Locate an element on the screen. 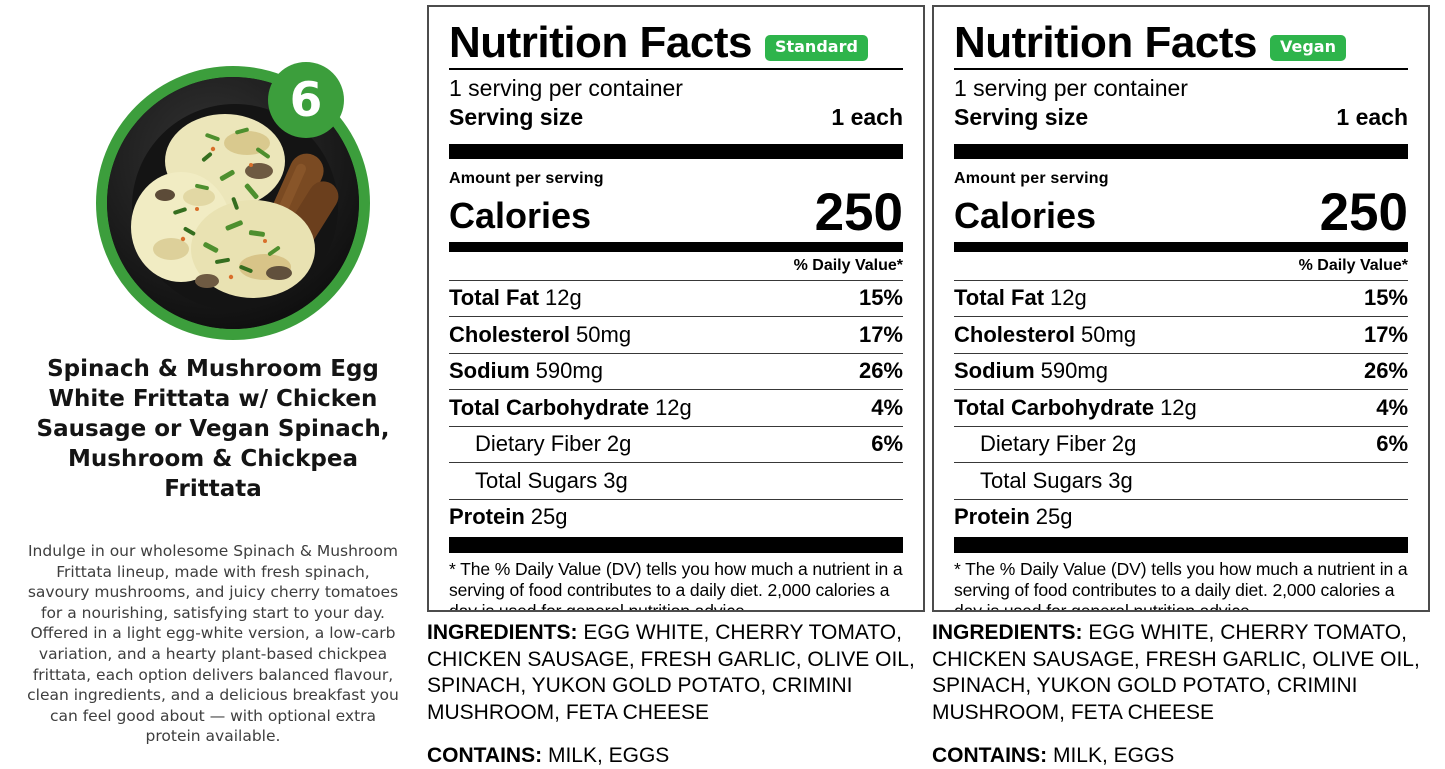 This screenshot has width=1445, height=769. nutrient-row: Sodium 590mg 26% is located at coordinates (676, 372).